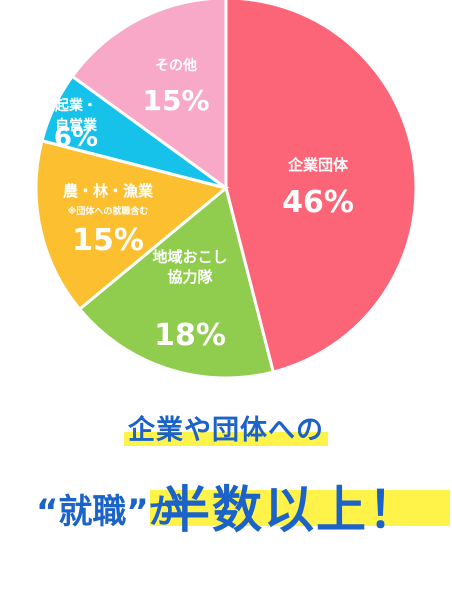  I want to click on slice-label: 企業団体, so click(318, 165).